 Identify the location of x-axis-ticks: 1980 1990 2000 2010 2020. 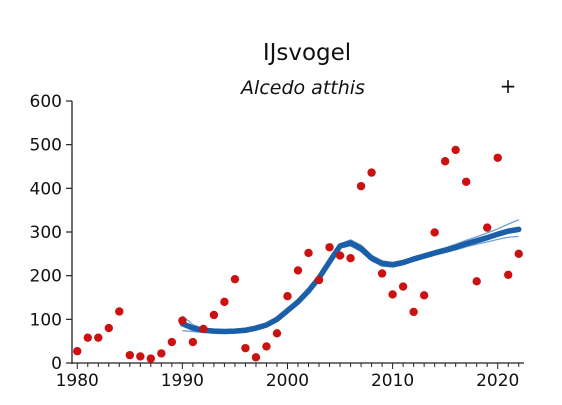
(287, 377).